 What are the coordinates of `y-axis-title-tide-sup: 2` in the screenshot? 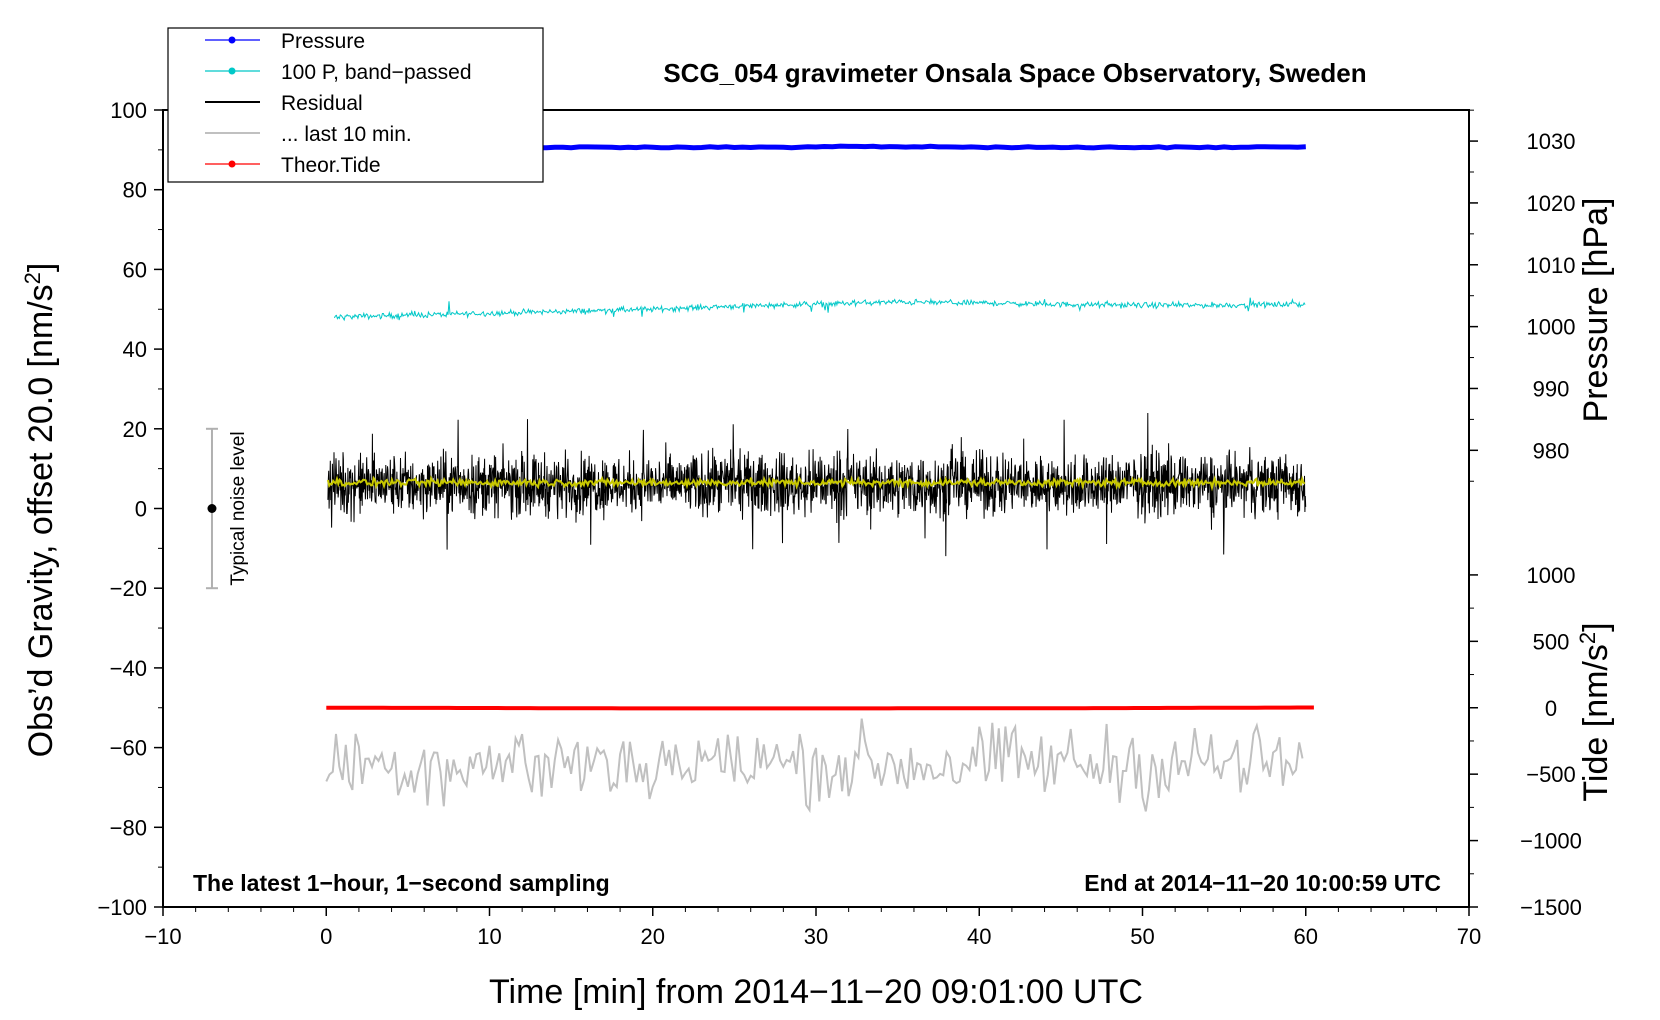 It's located at (1587, 638).